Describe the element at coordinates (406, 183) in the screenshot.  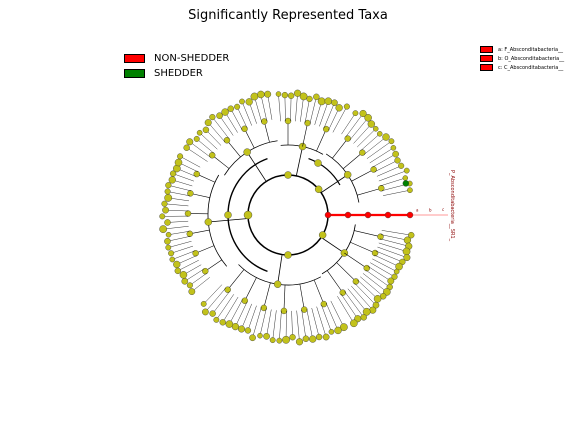
I see `shedder-node` at that location.